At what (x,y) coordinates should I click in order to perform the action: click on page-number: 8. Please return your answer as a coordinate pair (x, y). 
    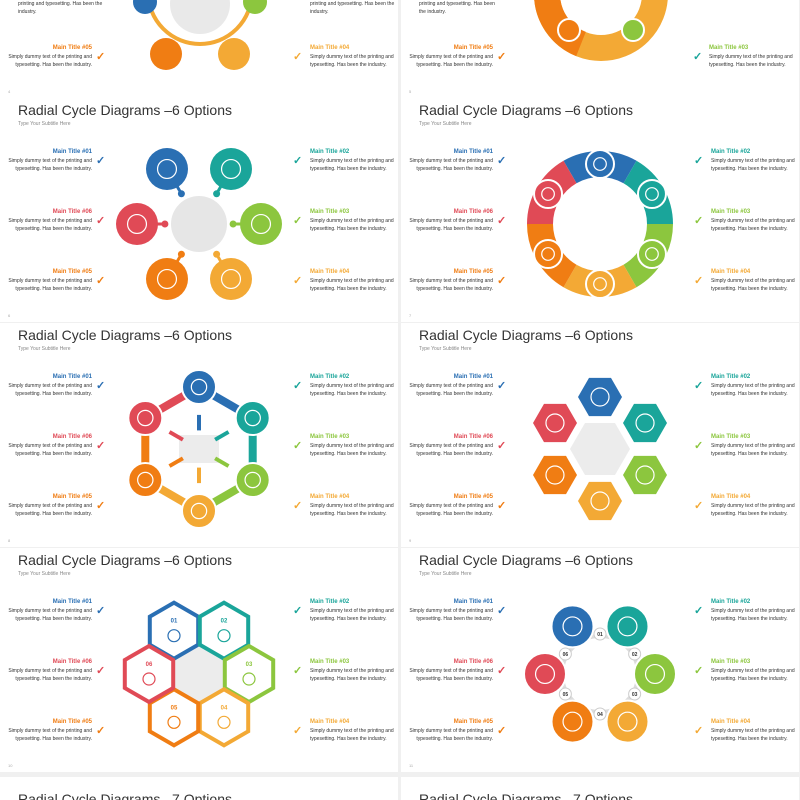
    Looking at the image, I should click on (9, 540).